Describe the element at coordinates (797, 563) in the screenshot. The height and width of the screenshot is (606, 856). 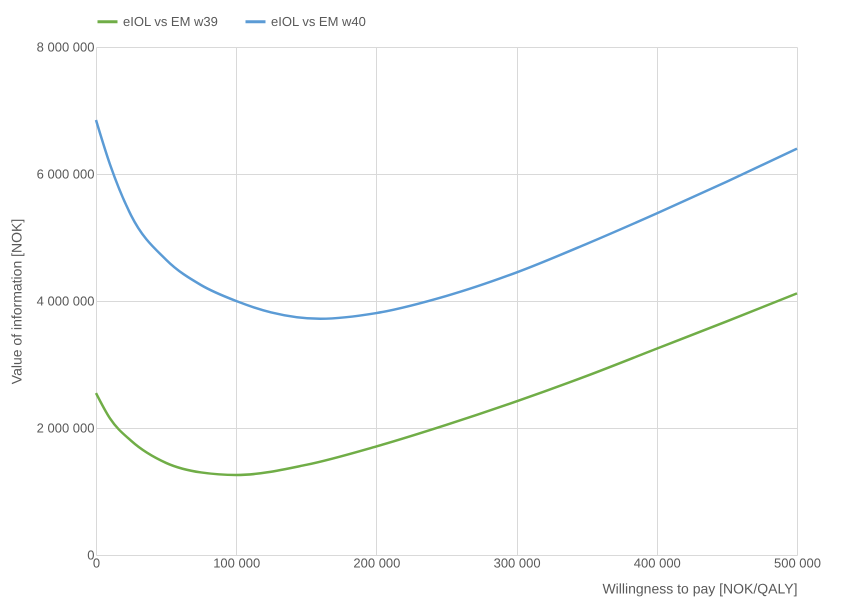
I see `x-tick-label: 500 000` at that location.